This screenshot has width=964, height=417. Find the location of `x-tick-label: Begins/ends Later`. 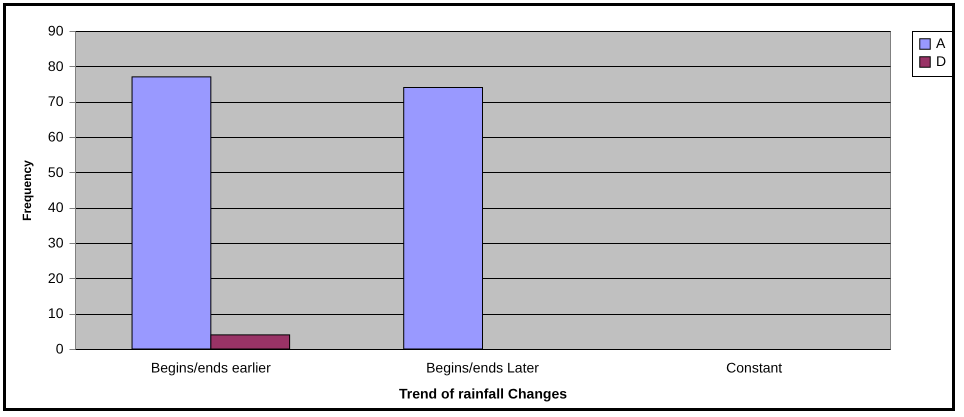

x-tick-label: Begins/ends Later is located at coordinates (483, 368).